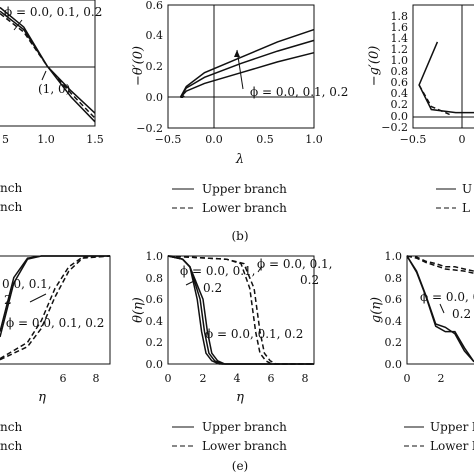 The height and width of the screenshot is (474, 474). Describe the element at coordinates (239, 236) in the screenshot. I see `panel-b-label: (b)` at that location.